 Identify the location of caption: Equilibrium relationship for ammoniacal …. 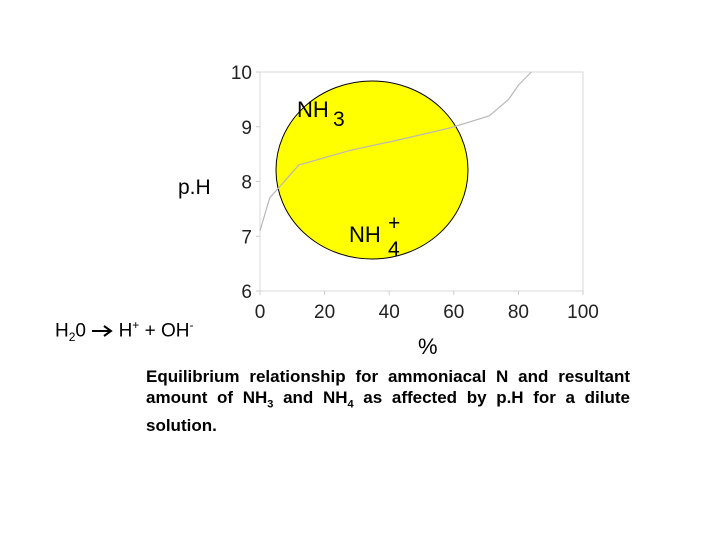
(388, 401).